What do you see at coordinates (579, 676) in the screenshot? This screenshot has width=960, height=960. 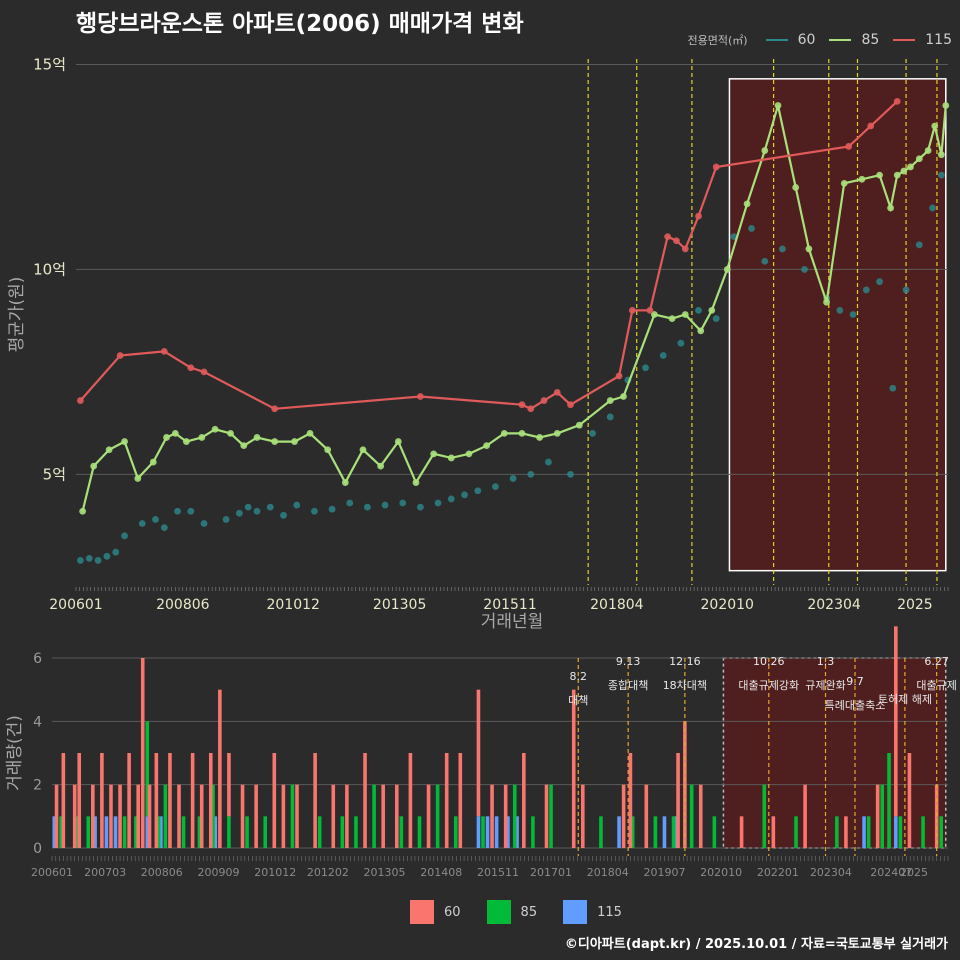 I see `policy-date-label: 8.2` at bounding box center [579, 676].